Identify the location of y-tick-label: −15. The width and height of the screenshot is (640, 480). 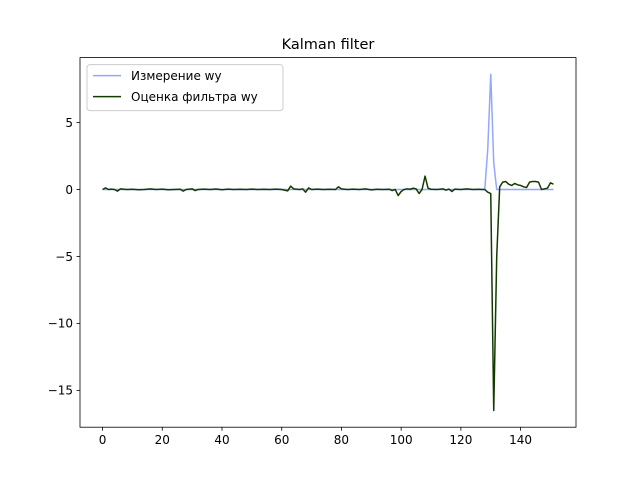
(60, 391).